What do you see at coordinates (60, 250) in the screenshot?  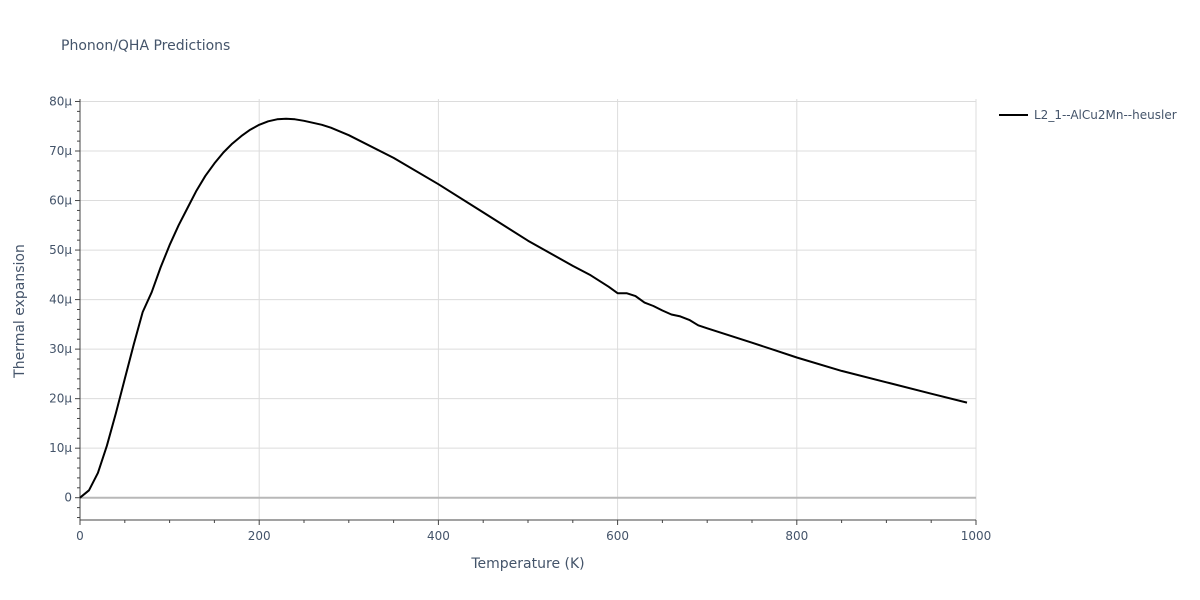 I see `y-tick-label: 50μ` at bounding box center [60, 250].